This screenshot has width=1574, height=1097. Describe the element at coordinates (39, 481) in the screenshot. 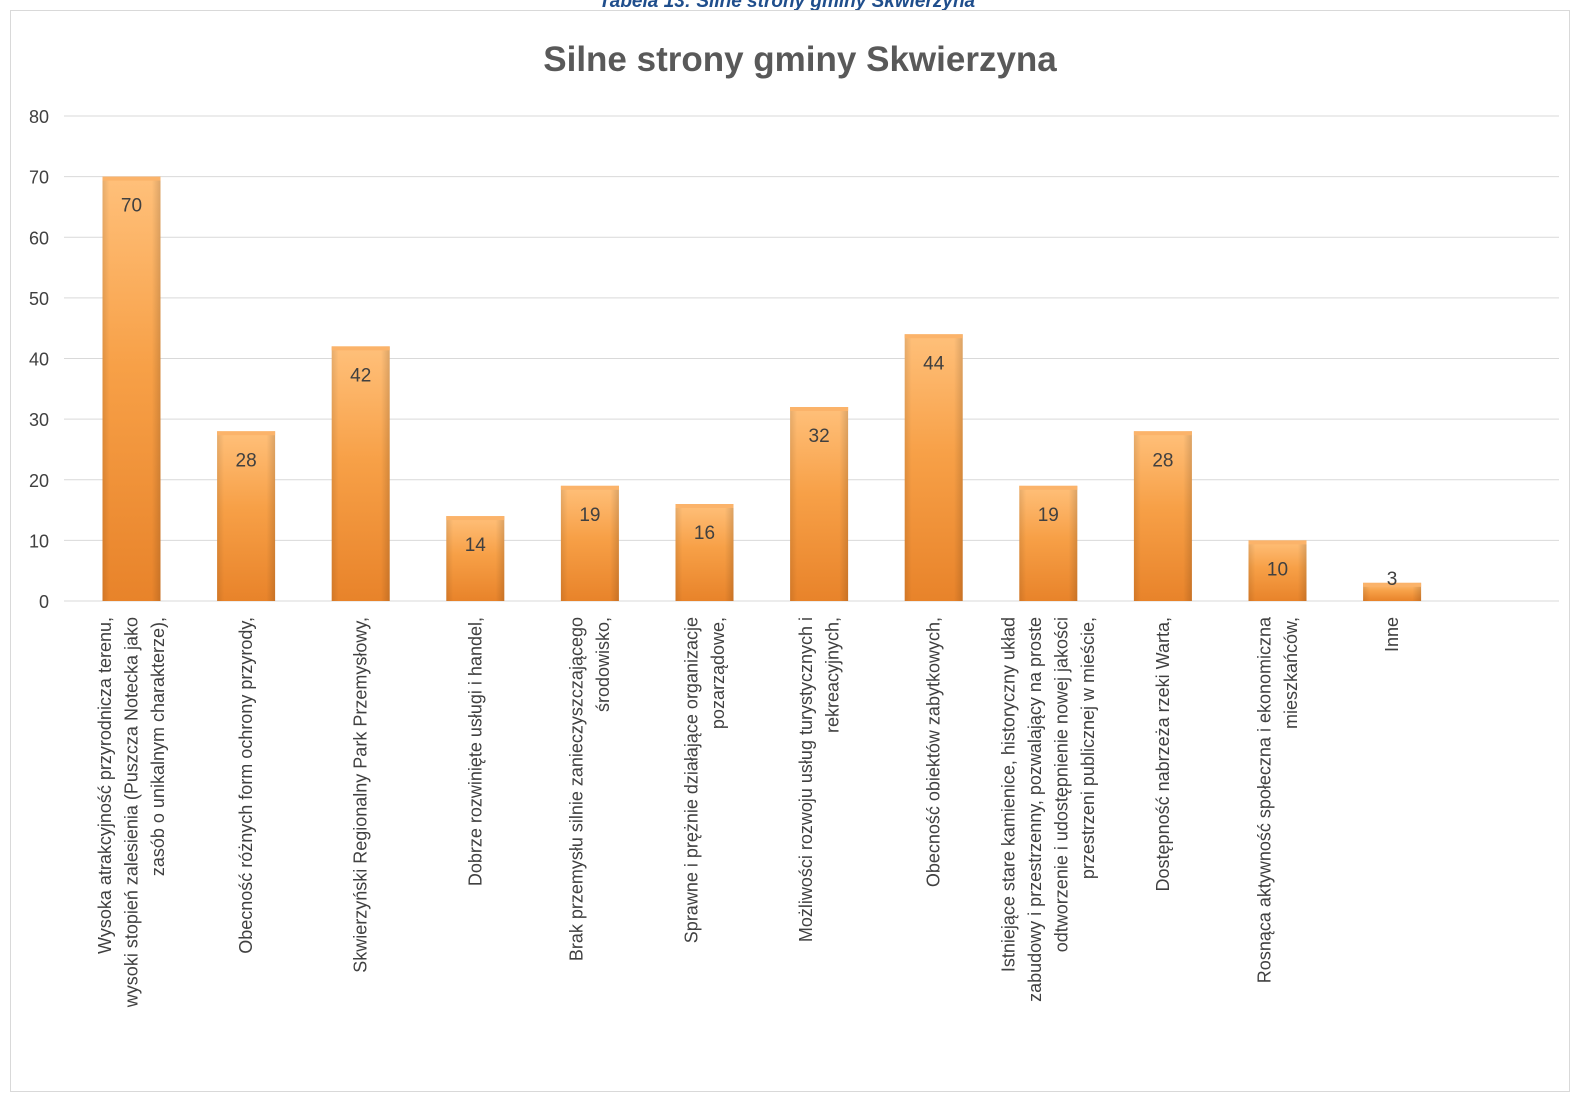

I see `y-tick-label: 20` at that location.